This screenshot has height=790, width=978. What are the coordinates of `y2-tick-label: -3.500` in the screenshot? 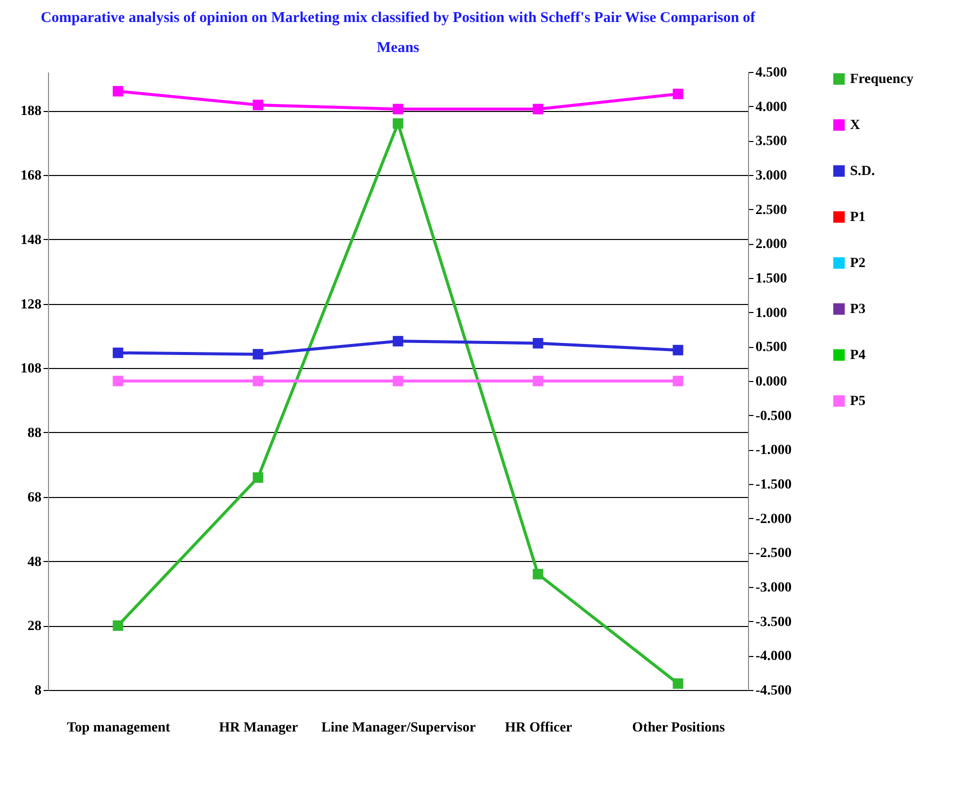 It's located at (774, 622).